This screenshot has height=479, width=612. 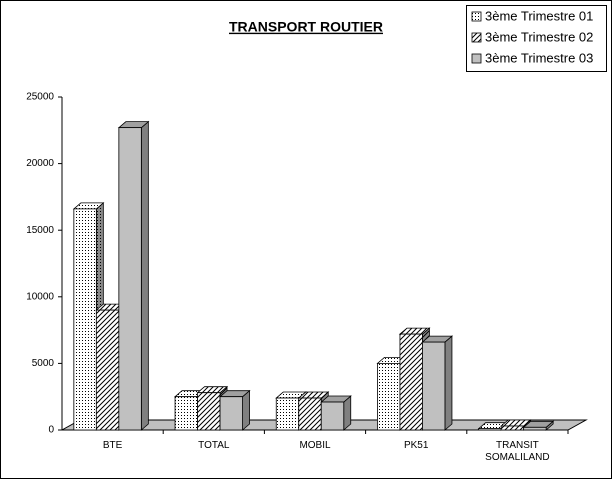 I want to click on chart-title: TRANSPORT ROUTIER, so click(x=306, y=27).